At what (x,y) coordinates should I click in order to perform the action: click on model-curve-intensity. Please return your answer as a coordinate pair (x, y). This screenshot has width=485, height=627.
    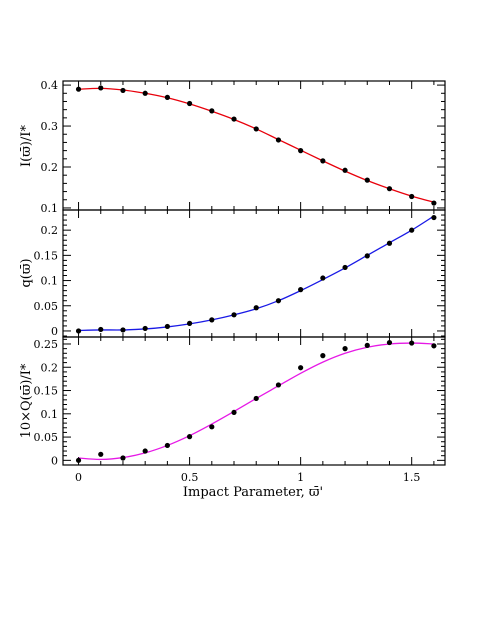
    Looking at the image, I should click on (256, 145).